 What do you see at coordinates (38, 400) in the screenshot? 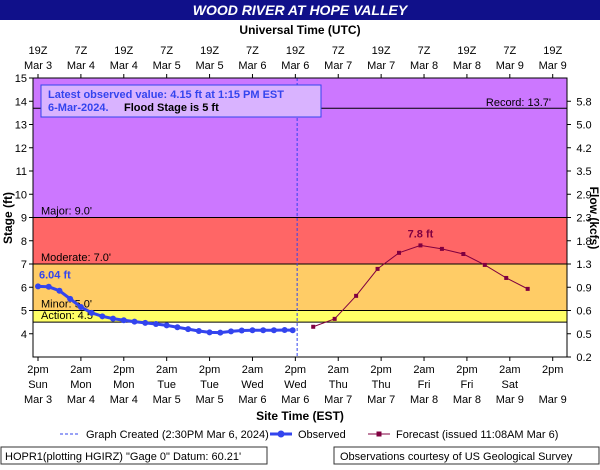
I see `x-tick-label: Mar 3` at bounding box center [38, 400].